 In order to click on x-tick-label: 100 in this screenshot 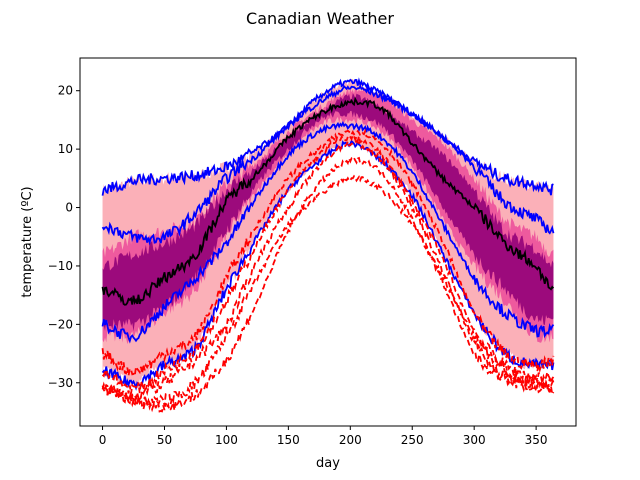, I will do `click(226, 440)`.